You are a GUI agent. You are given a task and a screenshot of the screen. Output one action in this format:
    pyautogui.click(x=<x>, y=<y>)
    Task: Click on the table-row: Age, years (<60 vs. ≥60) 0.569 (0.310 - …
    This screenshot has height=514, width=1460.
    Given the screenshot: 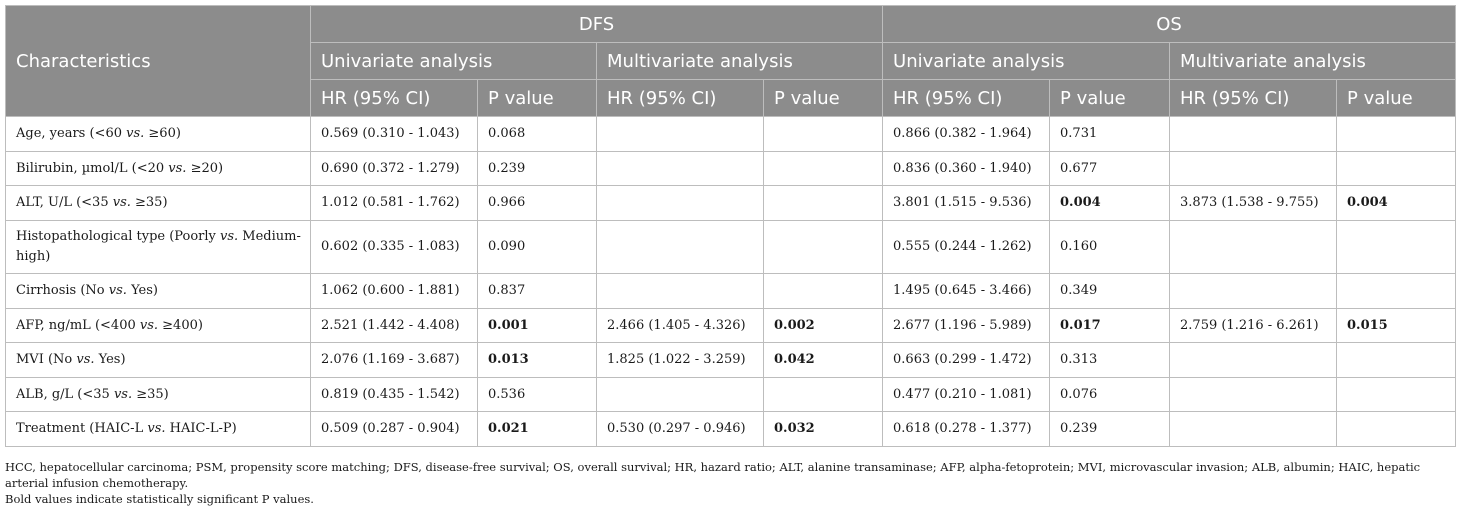 What is the action you would take?
    pyautogui.click(x=731, y=134)
    